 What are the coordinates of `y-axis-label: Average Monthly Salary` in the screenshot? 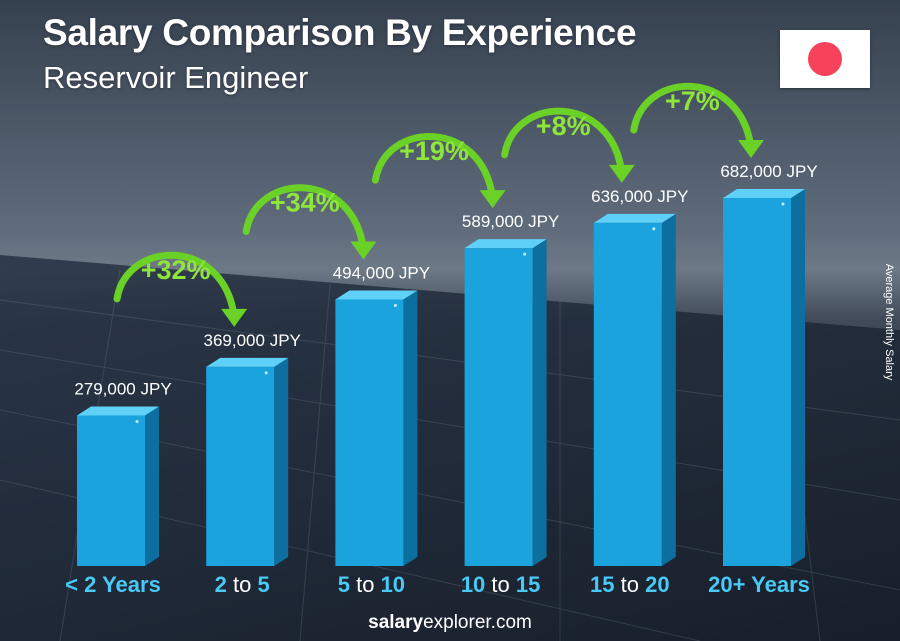 It's located at (889, 322).